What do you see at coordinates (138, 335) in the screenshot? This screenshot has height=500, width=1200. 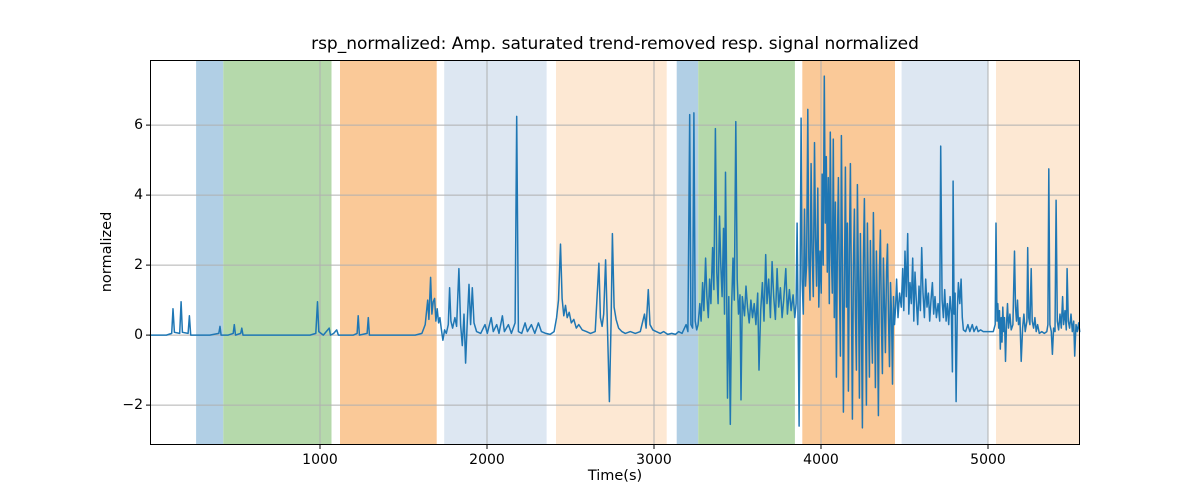 I see `y-tick-label: 0` at bounding box center [138, 335].